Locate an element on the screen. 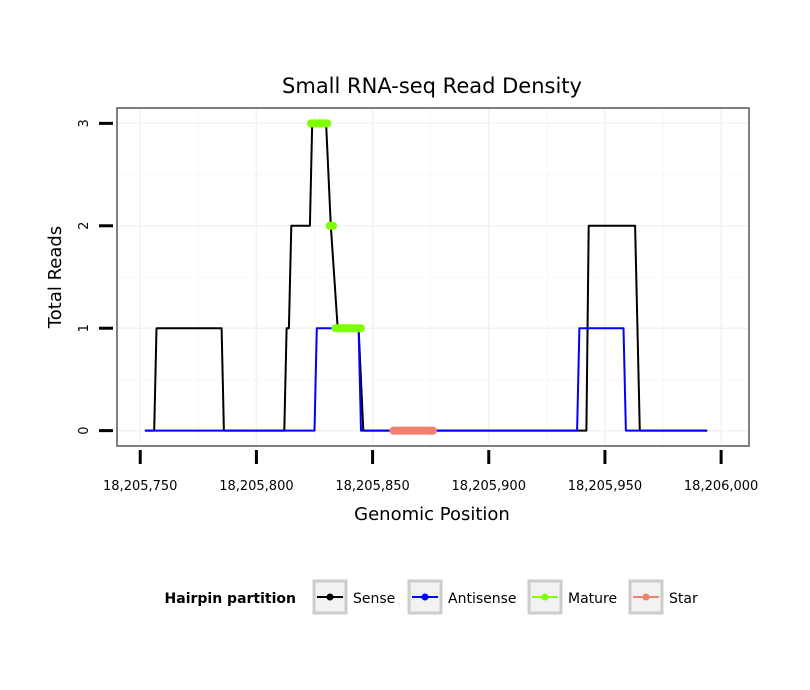 This screenshot has width=810, height=690. x-tick-label: 18,205,850 is located at coordinates (372, 486).